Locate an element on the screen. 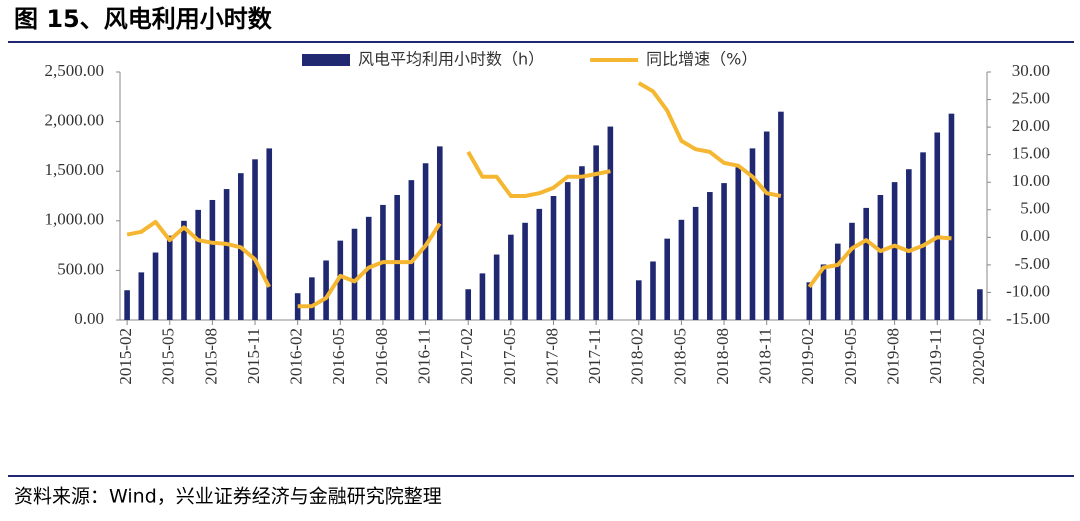 The height and width of the screenshot is (521, 1080). x-tick-label: 2017-02 is located at coordinates (466, 356).